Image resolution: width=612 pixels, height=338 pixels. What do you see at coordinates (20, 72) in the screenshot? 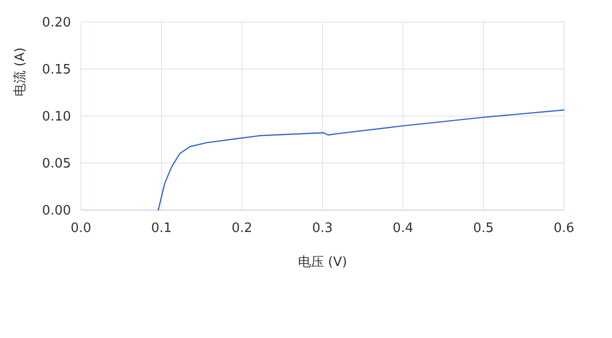
I see `y-axis-title: 电流 (A)` at bounding box center [20, 72].